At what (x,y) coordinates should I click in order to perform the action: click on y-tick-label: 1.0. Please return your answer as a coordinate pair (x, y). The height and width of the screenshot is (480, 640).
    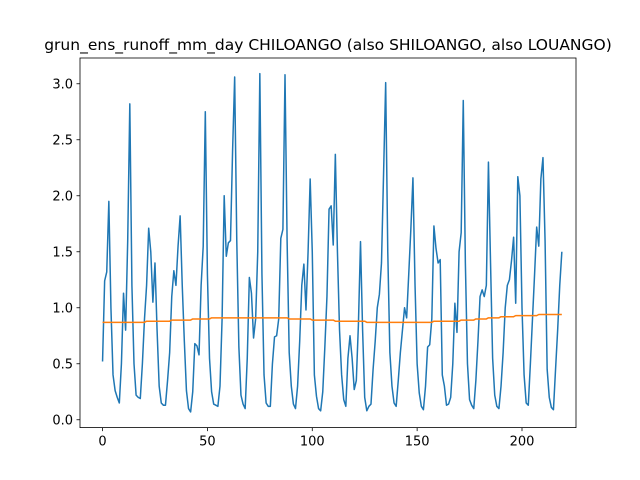
    Looking at the image, I should click on (62, 308).